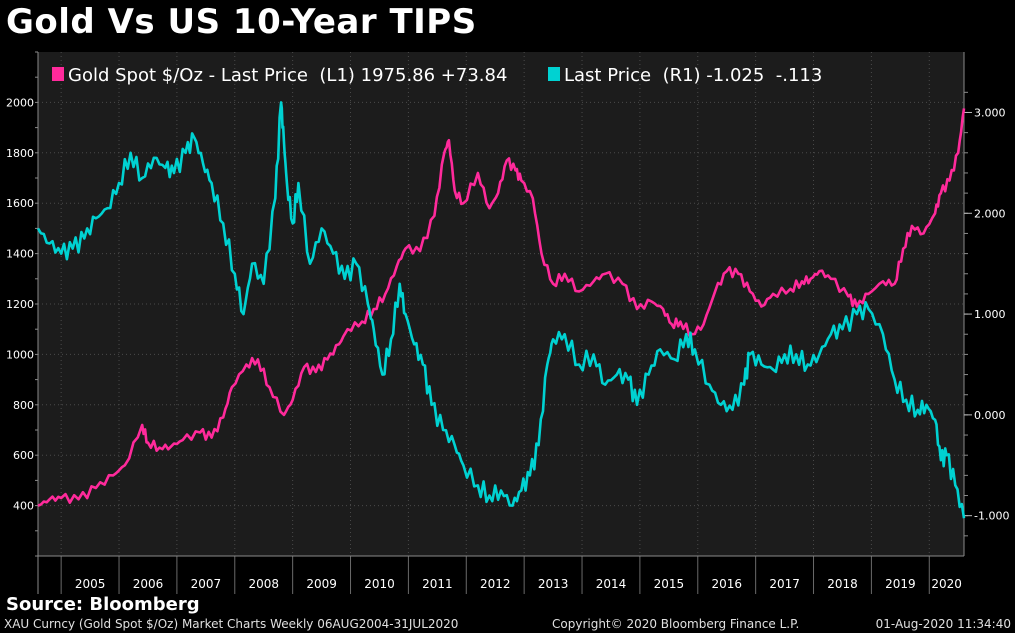 The height and width of the screenshot is (633, 1015). Describe the element at coordinates (990, 314) in the screenshot. I see `right-tick-label: 1.000` at that location.